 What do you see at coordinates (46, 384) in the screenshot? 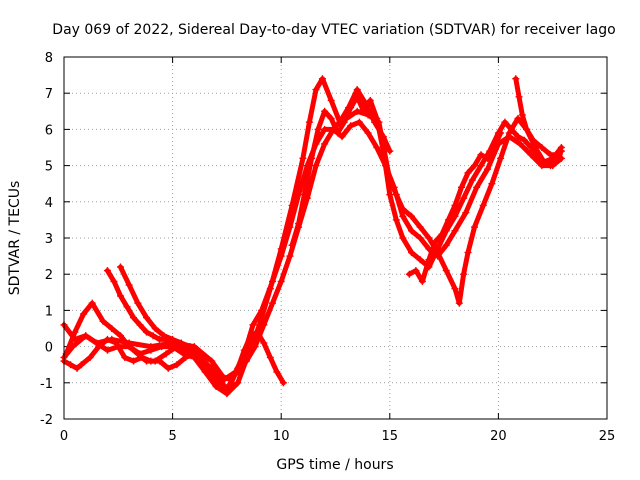
I see `y-tick-label: -1` at bounding box center [46, 384].